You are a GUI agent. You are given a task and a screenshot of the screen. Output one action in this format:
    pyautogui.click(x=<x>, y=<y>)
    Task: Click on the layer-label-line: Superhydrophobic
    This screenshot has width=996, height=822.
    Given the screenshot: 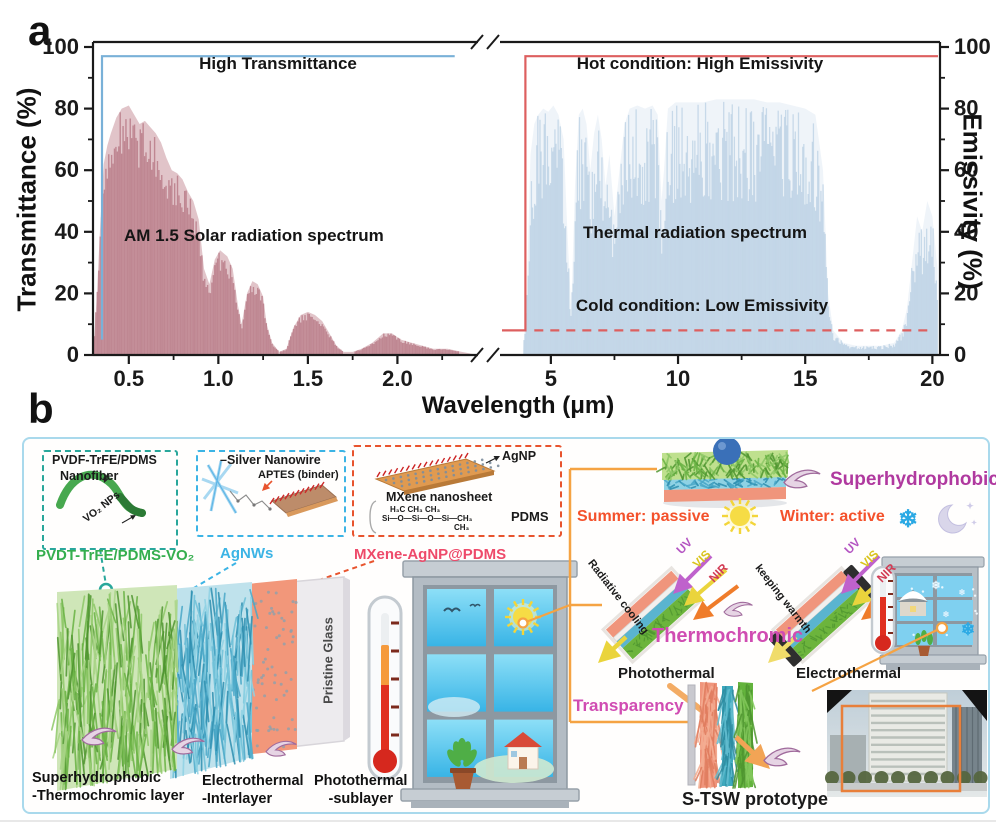 What is the action you would take?
    pyautogui.click(x=108, y=778)
    